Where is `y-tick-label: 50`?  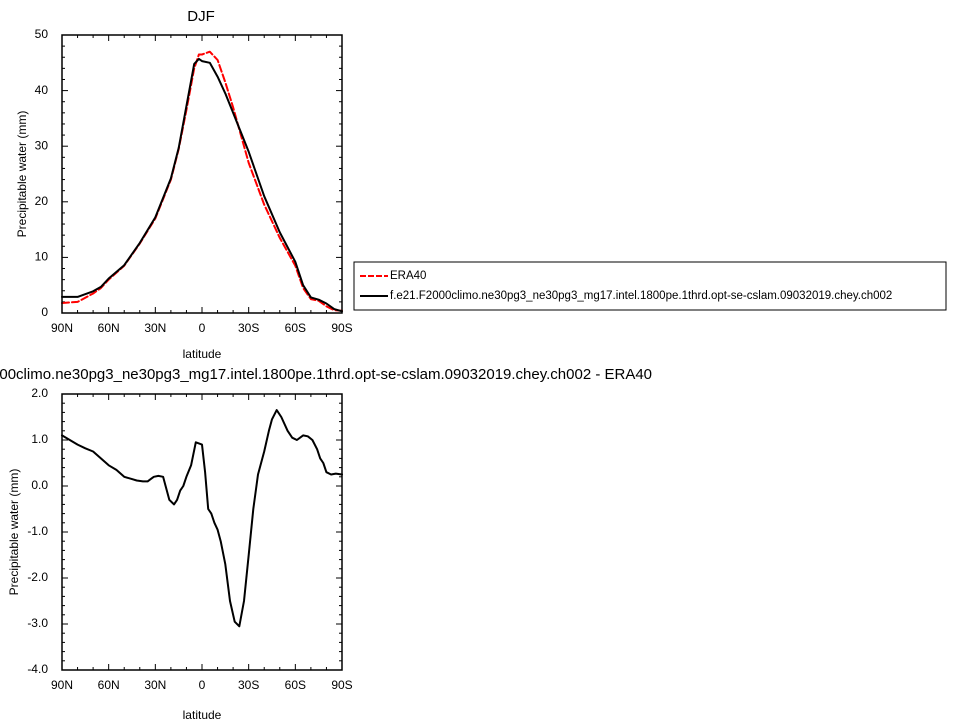
y-tick-label: 50 is located at coordinates (42, 34).